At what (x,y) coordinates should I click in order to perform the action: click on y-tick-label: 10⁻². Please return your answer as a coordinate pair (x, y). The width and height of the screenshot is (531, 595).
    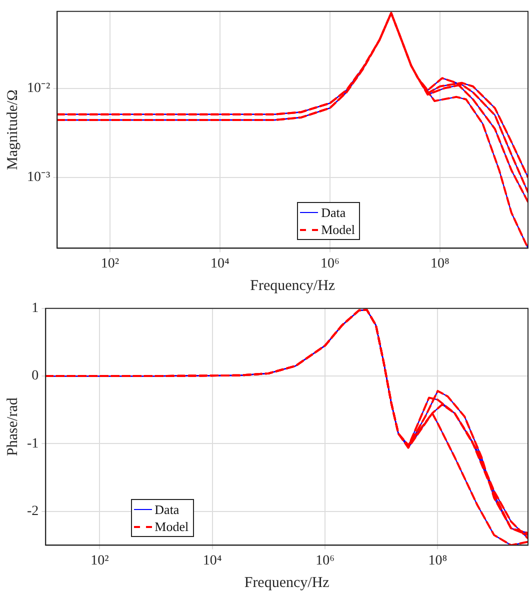
    Looking at the image, I should click on (38, 88).